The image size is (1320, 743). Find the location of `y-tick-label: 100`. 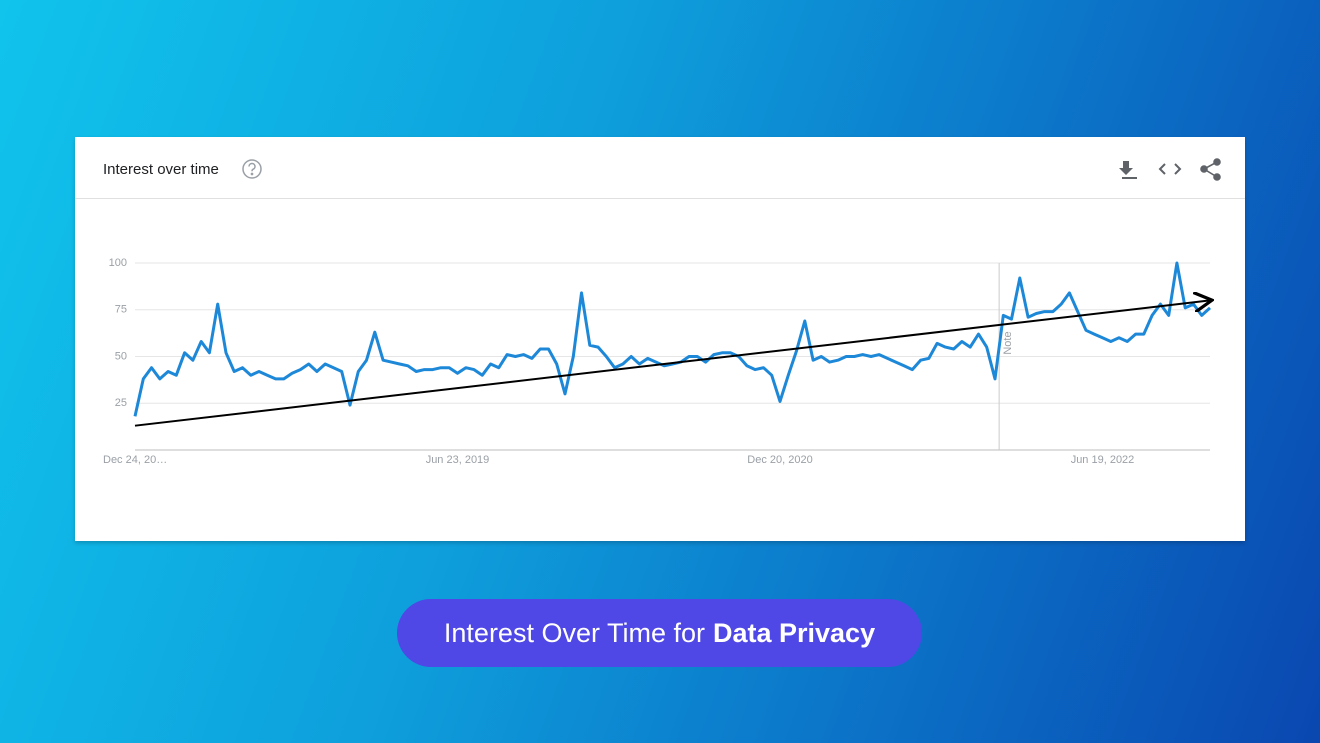

y-tick-label: 100 is located at coordinates (118, 263).